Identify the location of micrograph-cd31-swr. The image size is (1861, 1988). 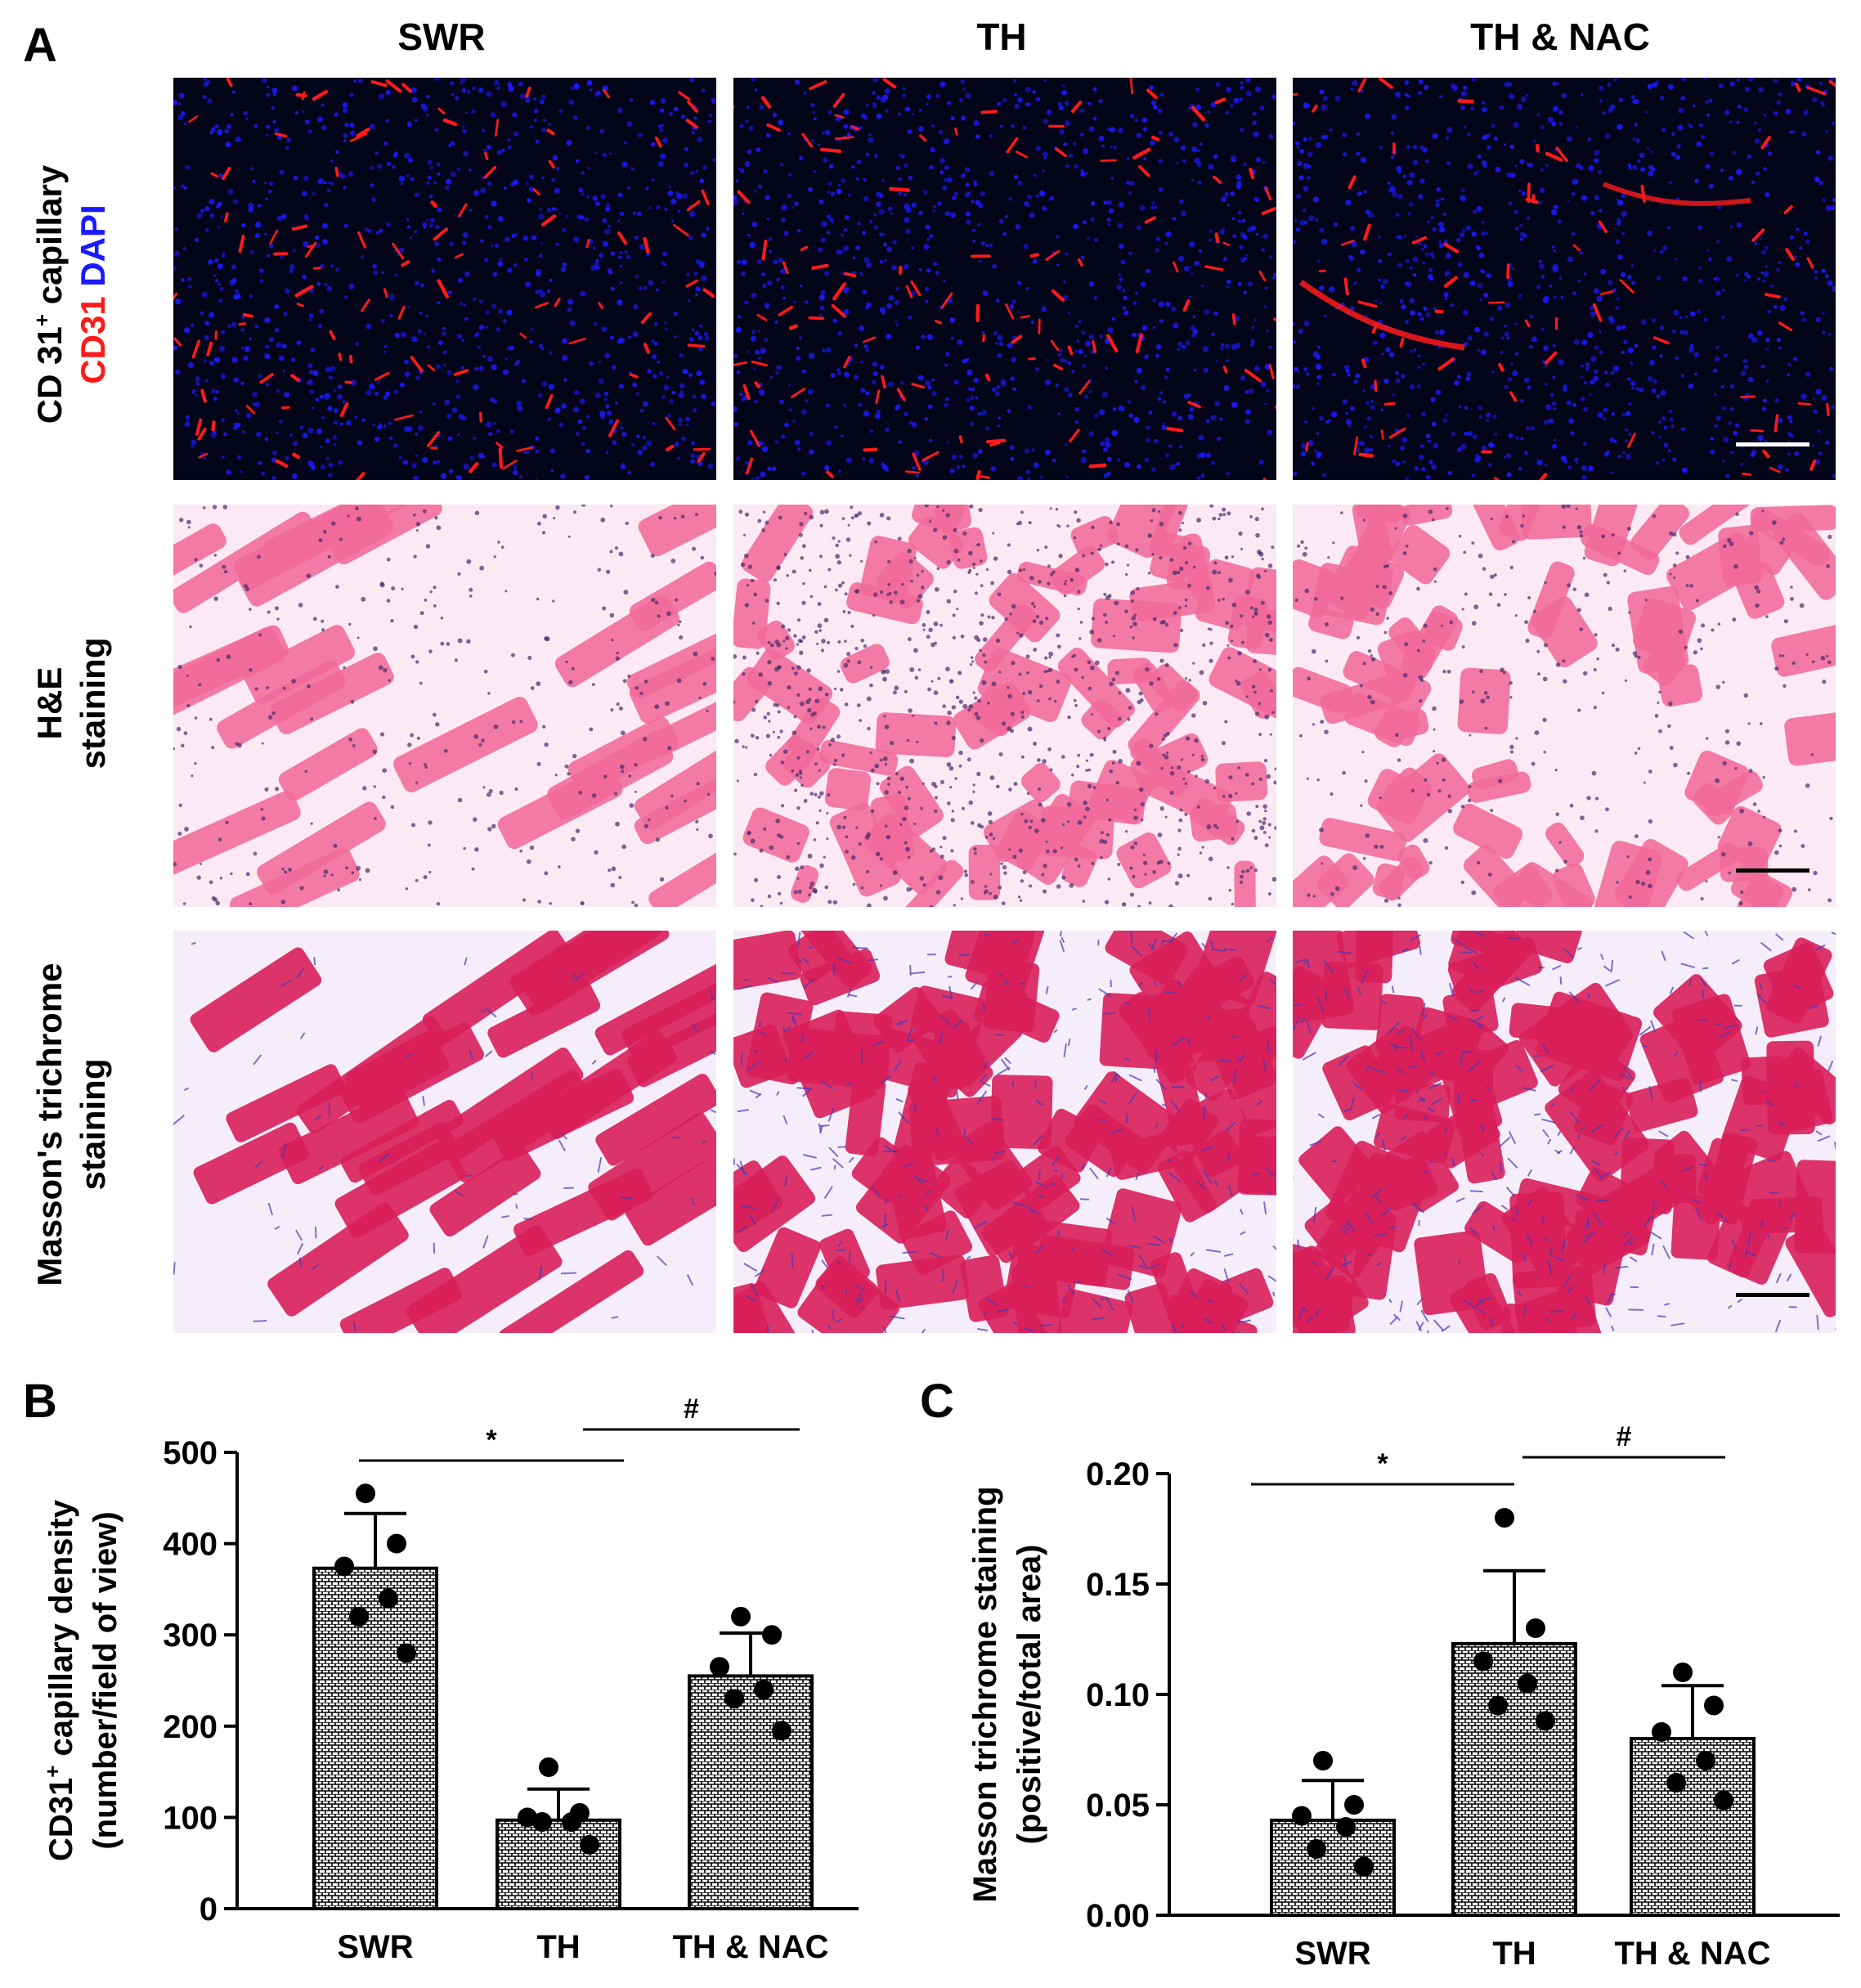
(445, 279).